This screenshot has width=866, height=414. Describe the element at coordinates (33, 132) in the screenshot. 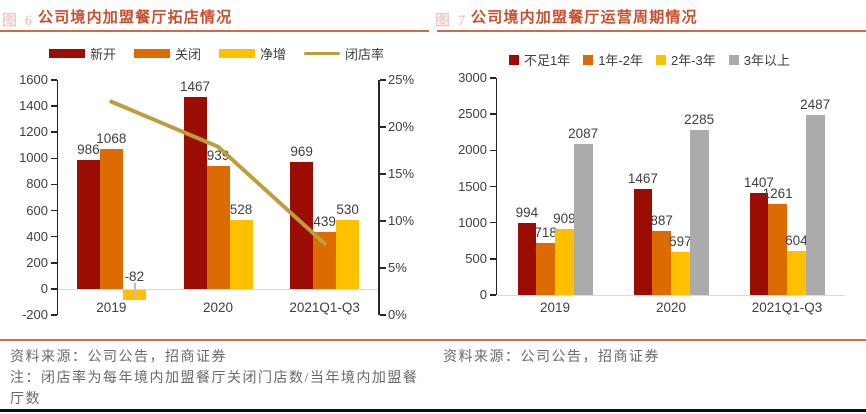

I see `y-axis-tick-label: 1200` at that location.